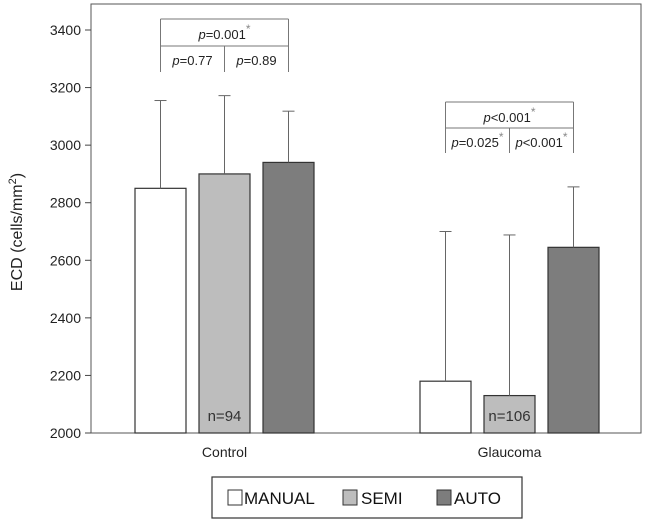 The width and height of the screenshot is (652, 520). I want to click on legend-label-auto: AUTO, so click(477, 498).